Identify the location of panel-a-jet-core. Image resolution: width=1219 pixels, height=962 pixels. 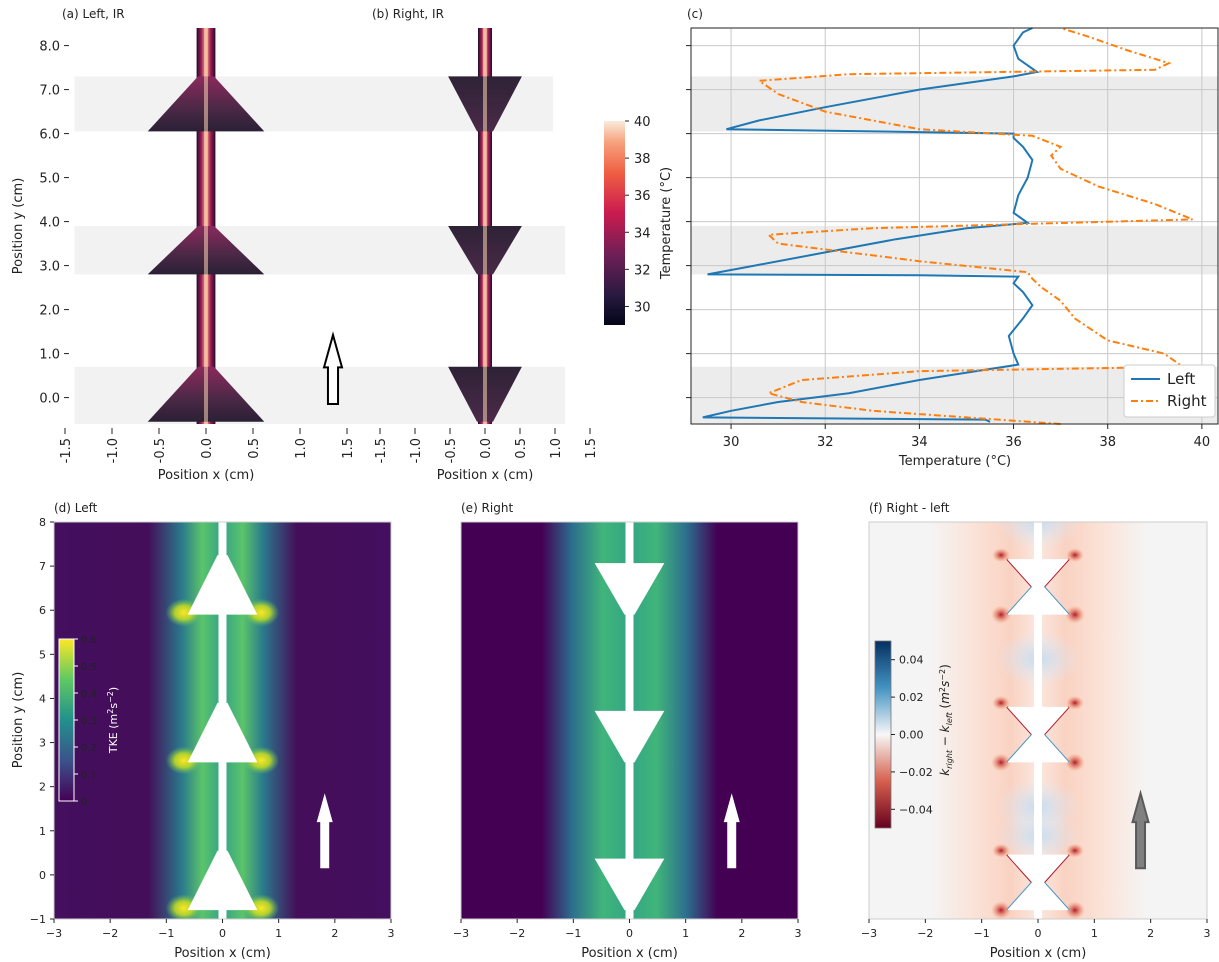
(206, 226).